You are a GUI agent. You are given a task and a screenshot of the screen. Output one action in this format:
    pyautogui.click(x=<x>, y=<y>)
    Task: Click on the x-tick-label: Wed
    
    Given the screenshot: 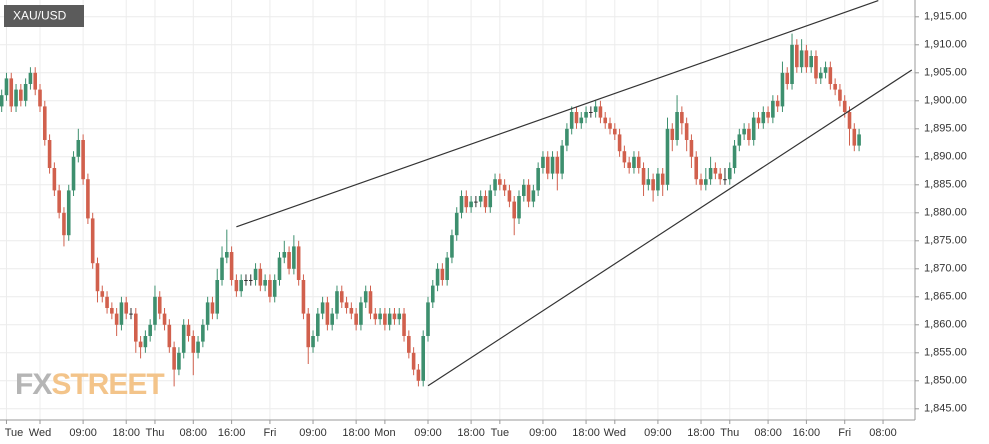 What is the action you would take?
    pyautogui.click(x=40, y=433)
    